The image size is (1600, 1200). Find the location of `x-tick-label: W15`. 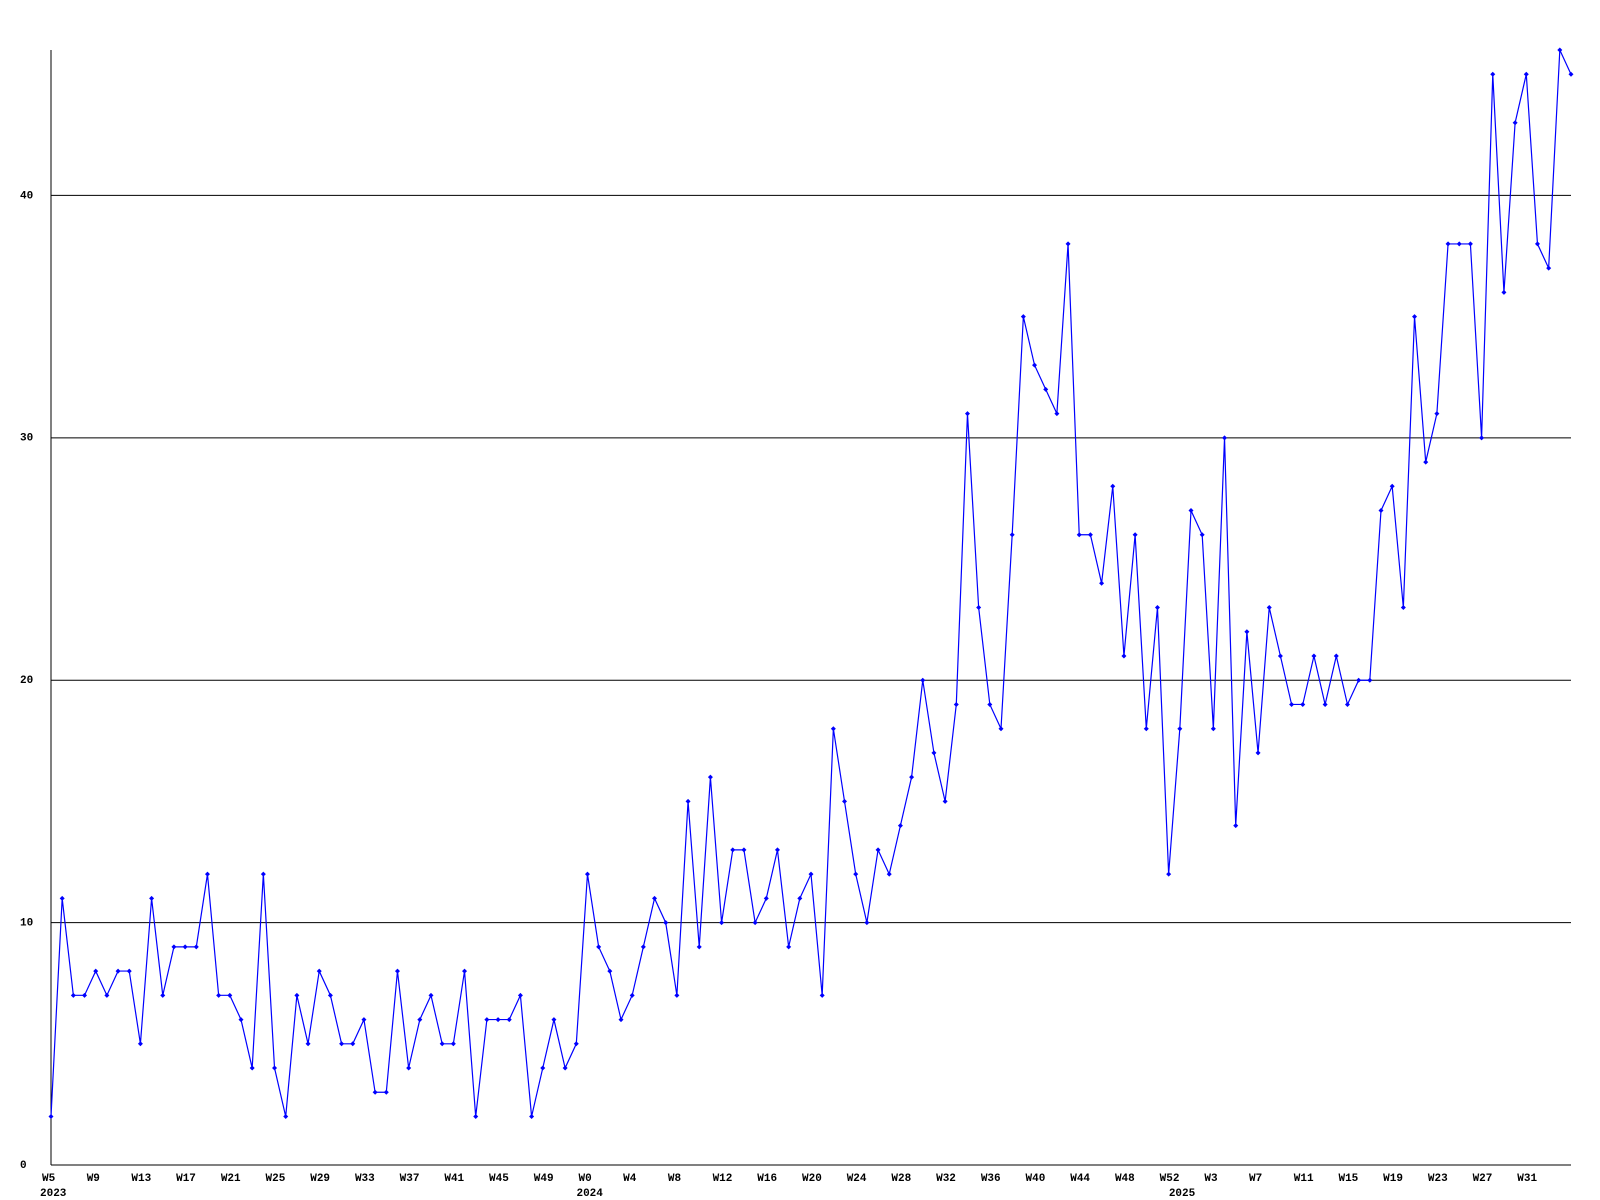

x-tick-label: W15 is located at coordinates (1348, 1179).